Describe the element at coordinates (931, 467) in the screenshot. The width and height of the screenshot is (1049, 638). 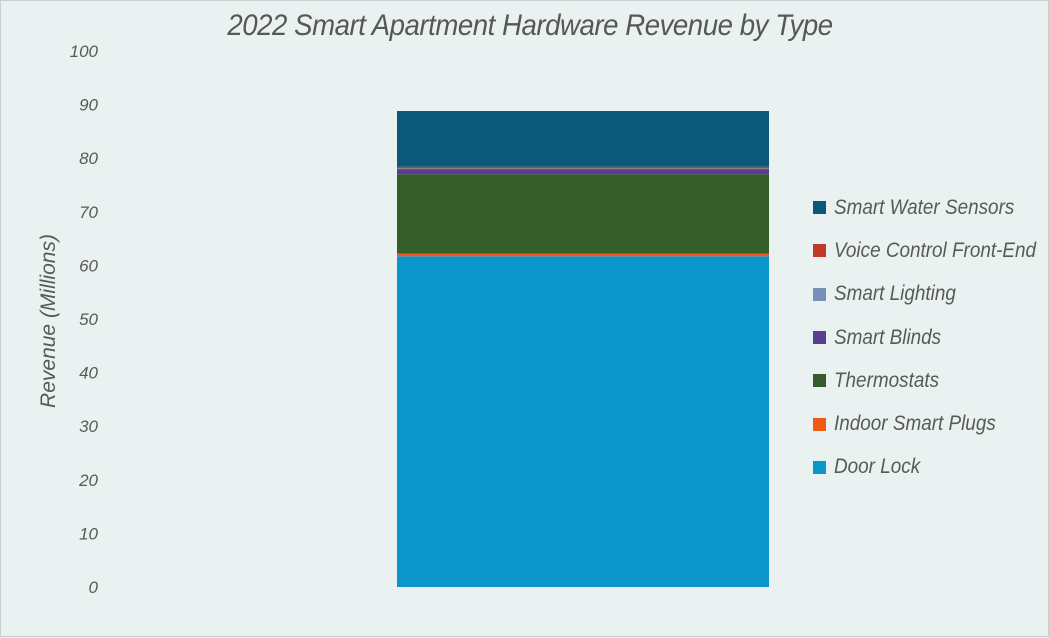
I see `legend-item: Door Lock` at that location.